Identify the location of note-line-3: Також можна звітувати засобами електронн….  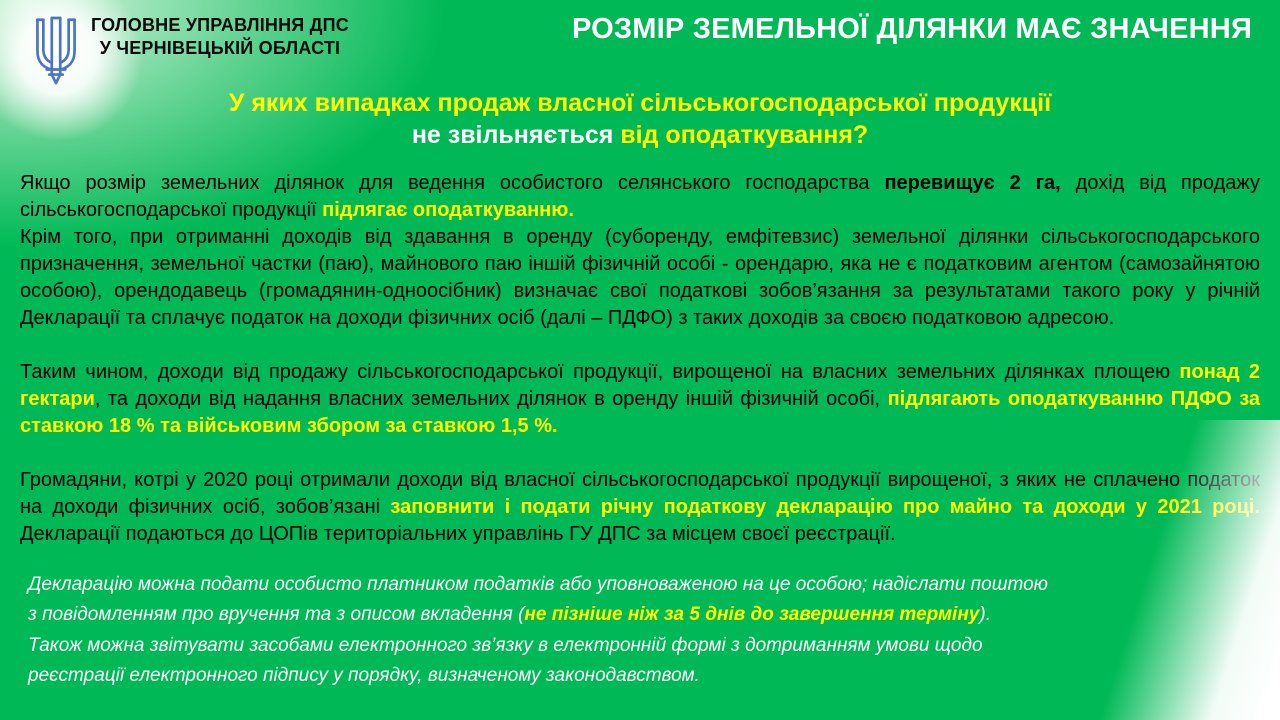
(505, 645).